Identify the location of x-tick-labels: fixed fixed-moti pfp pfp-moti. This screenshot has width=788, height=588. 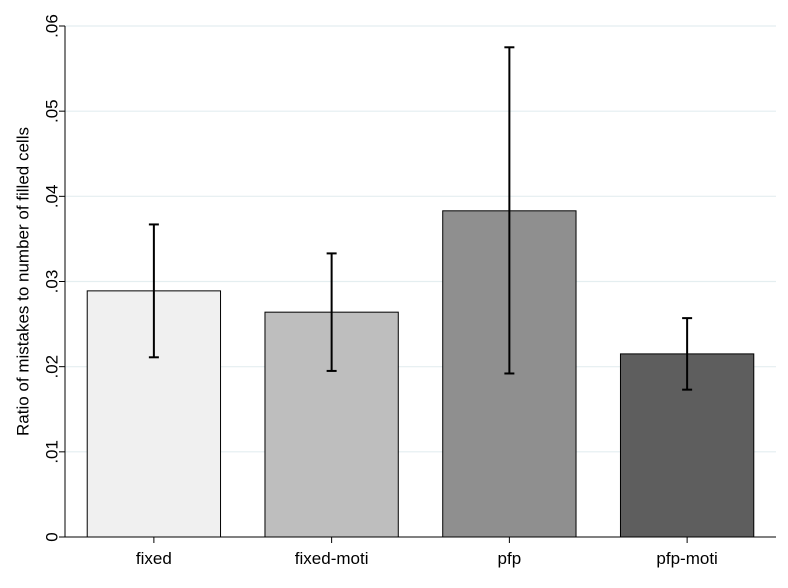
(427, 552).